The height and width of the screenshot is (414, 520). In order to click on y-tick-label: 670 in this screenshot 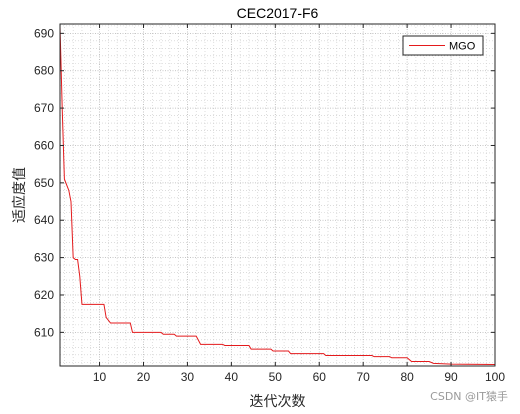, I will do `click(44, 108)`.